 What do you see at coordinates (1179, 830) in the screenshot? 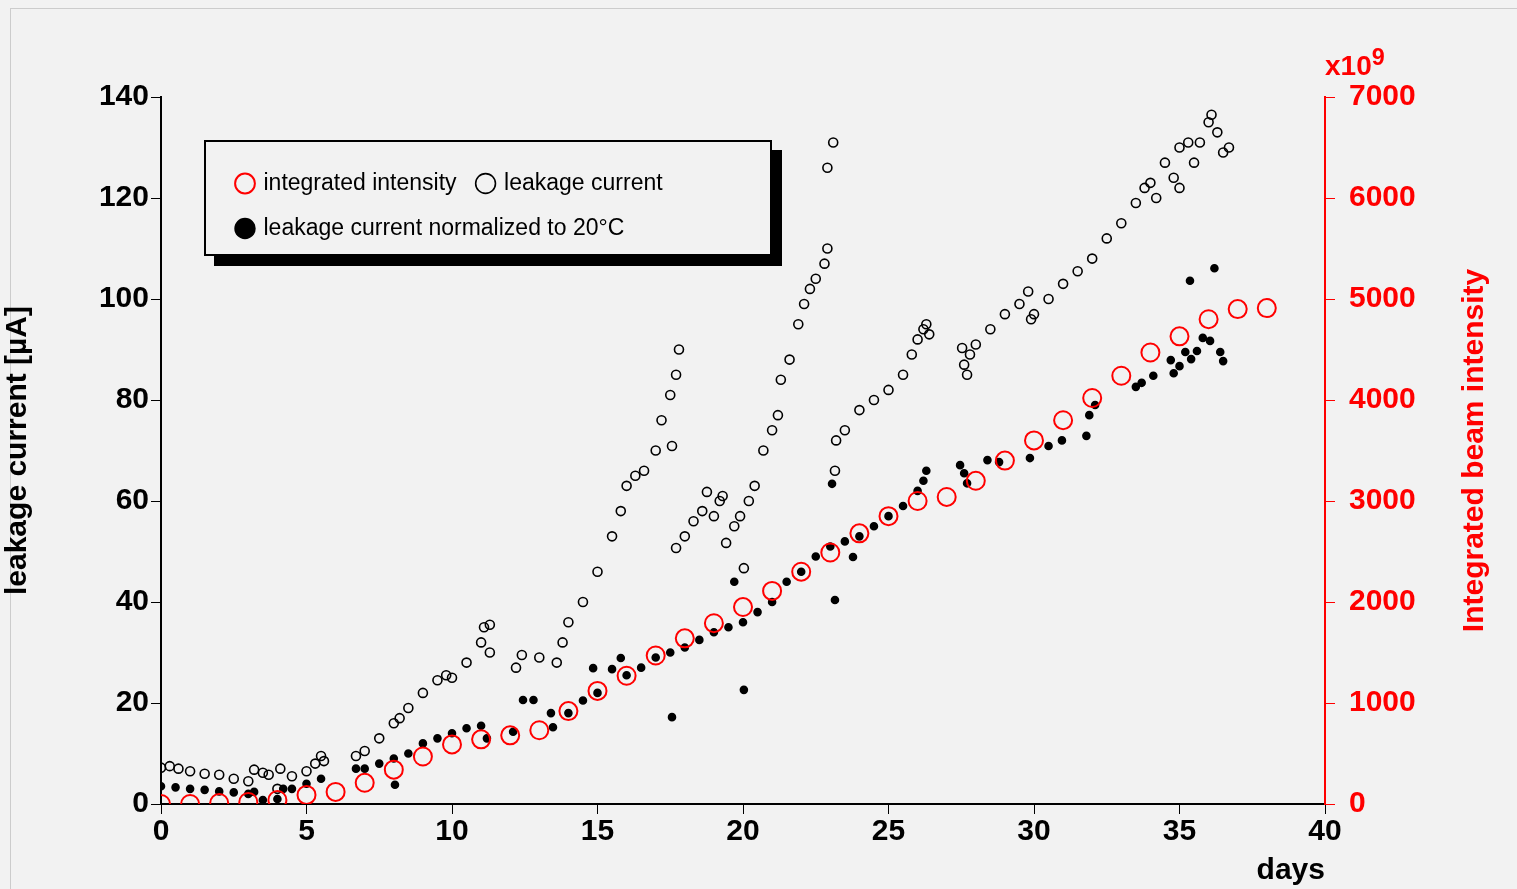
I see `x-tick-label: 35` at bounding box center [1179, 830].